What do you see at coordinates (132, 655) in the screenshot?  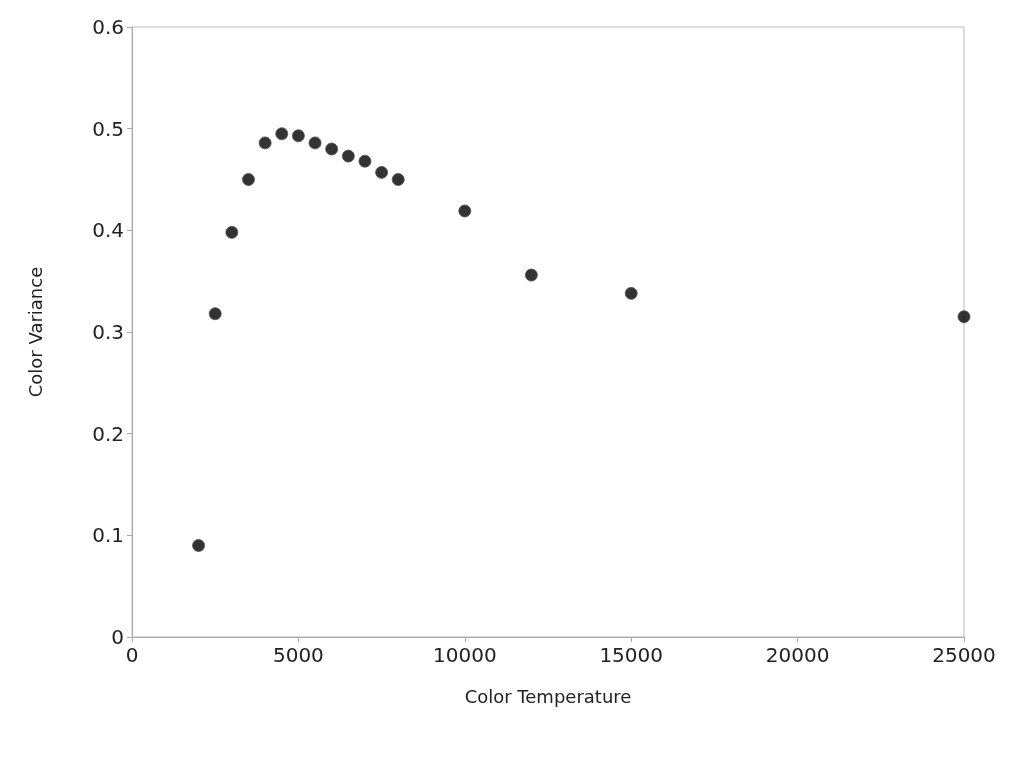 I see `x-tick-label: 0` at bounding box center [132, 655].